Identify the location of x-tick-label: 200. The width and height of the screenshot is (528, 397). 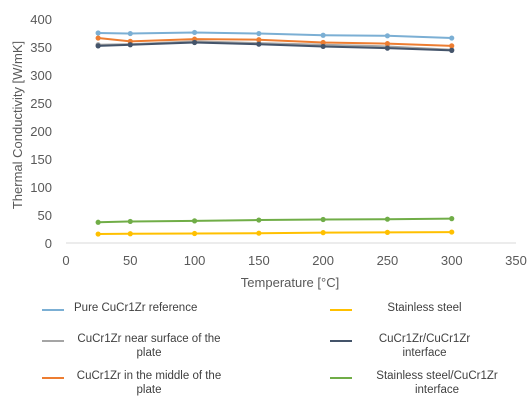
(323, 260).